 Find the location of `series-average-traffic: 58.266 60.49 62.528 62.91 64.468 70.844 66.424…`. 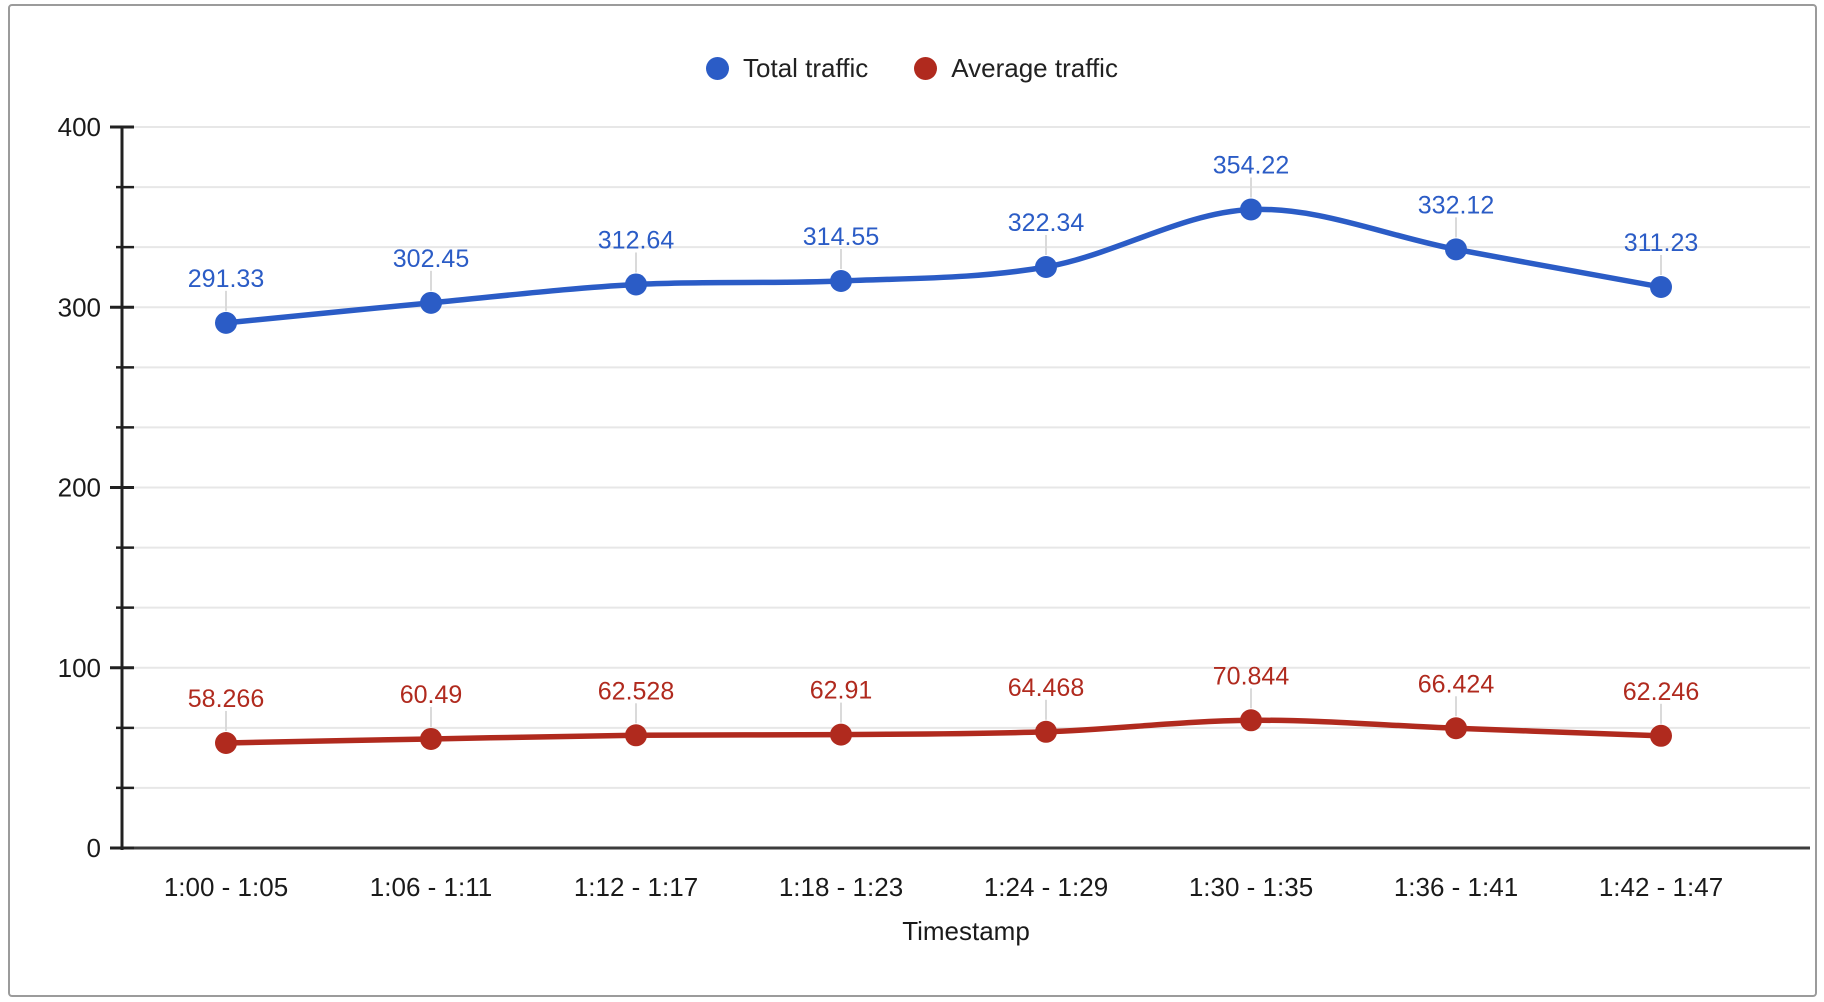

series-average-traffic: 58.266 60.49 62.528 62.91 64.468 70.844 66.424… is located at coordinates (943, 708).